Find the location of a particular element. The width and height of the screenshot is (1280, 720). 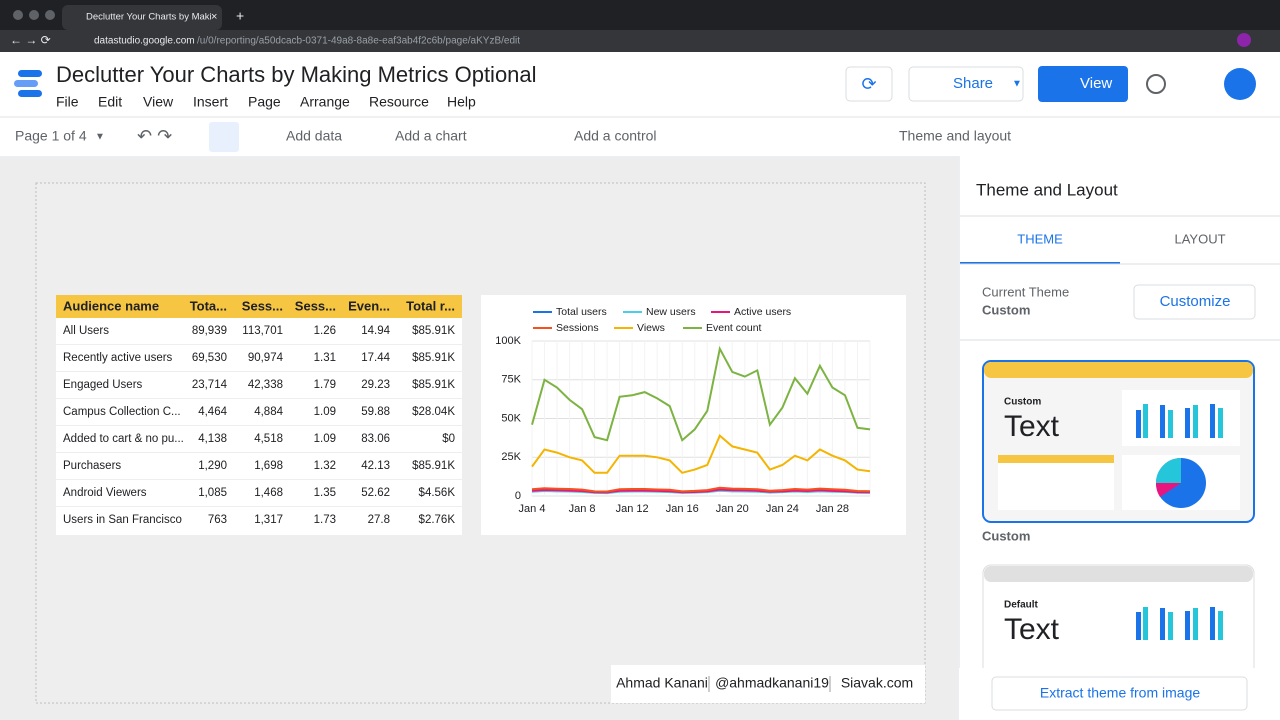

cell: 59.88 is located at coordinates (375, 412).